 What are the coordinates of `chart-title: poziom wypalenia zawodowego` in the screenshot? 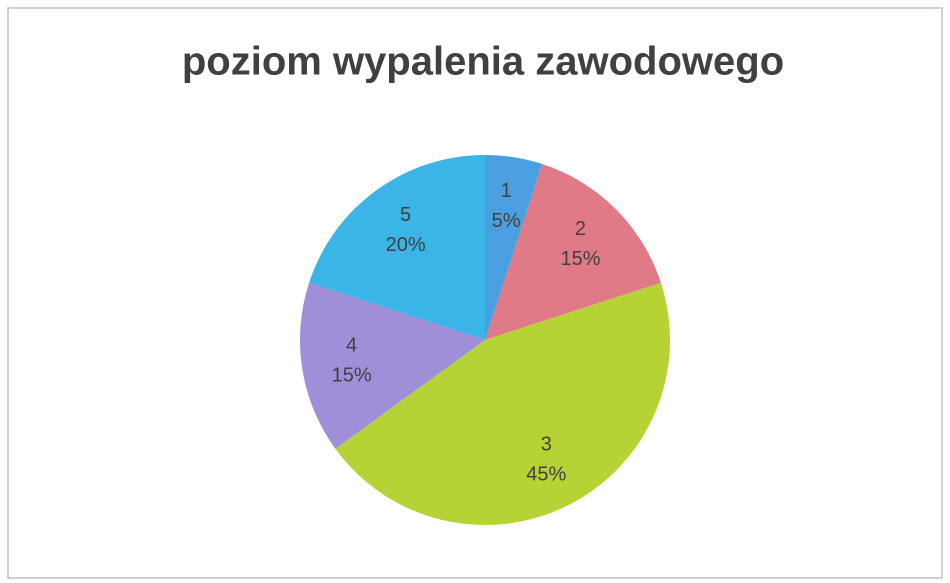 It's located at (483, 62).